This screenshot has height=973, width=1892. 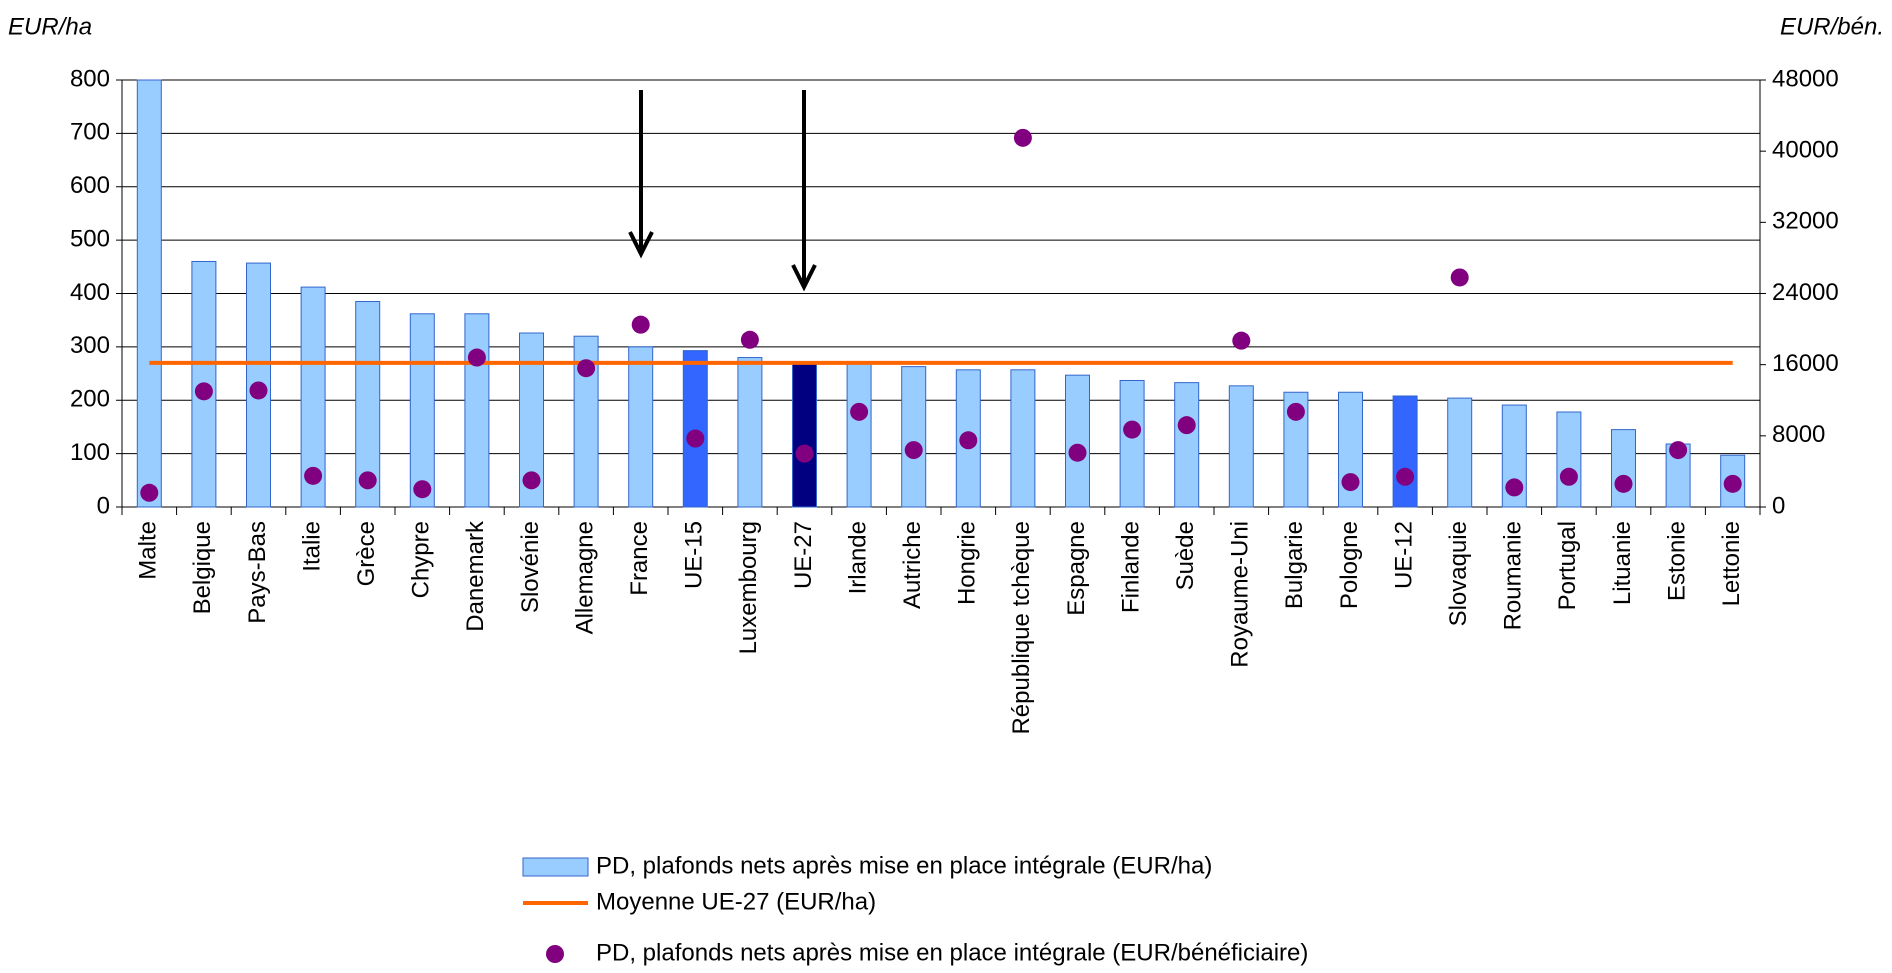 What do you see at coordinates (530, 567) in the screenshot?
I see `x-tick-label: Slovénie` at bounding box center [530, 567].